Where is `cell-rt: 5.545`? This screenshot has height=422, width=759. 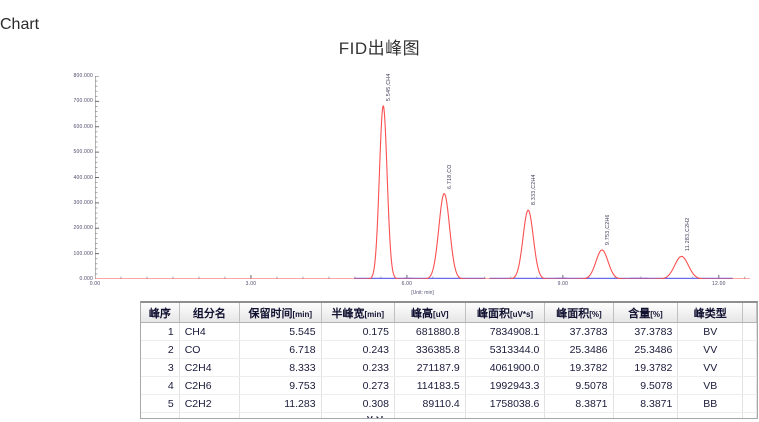
cell-rt: 5.545 is located at coordinates (280, 331).